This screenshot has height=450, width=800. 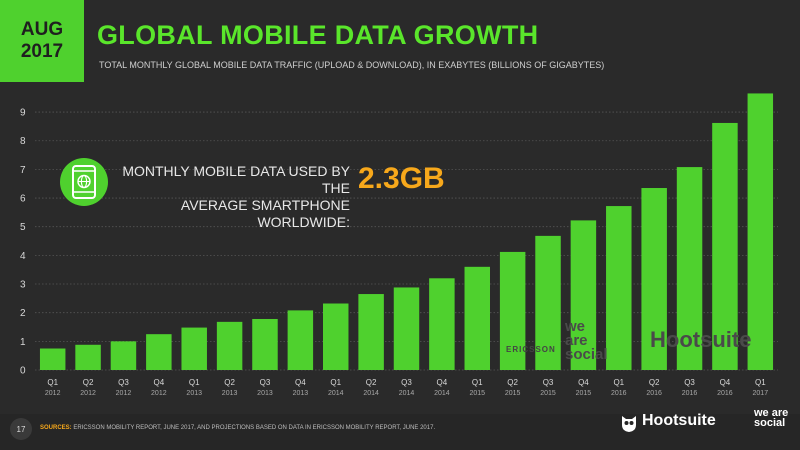 What do you see at coordinates (336, 336) in the screenshot?
I see `bar-q1-2014` at bounding box center [336, 336].